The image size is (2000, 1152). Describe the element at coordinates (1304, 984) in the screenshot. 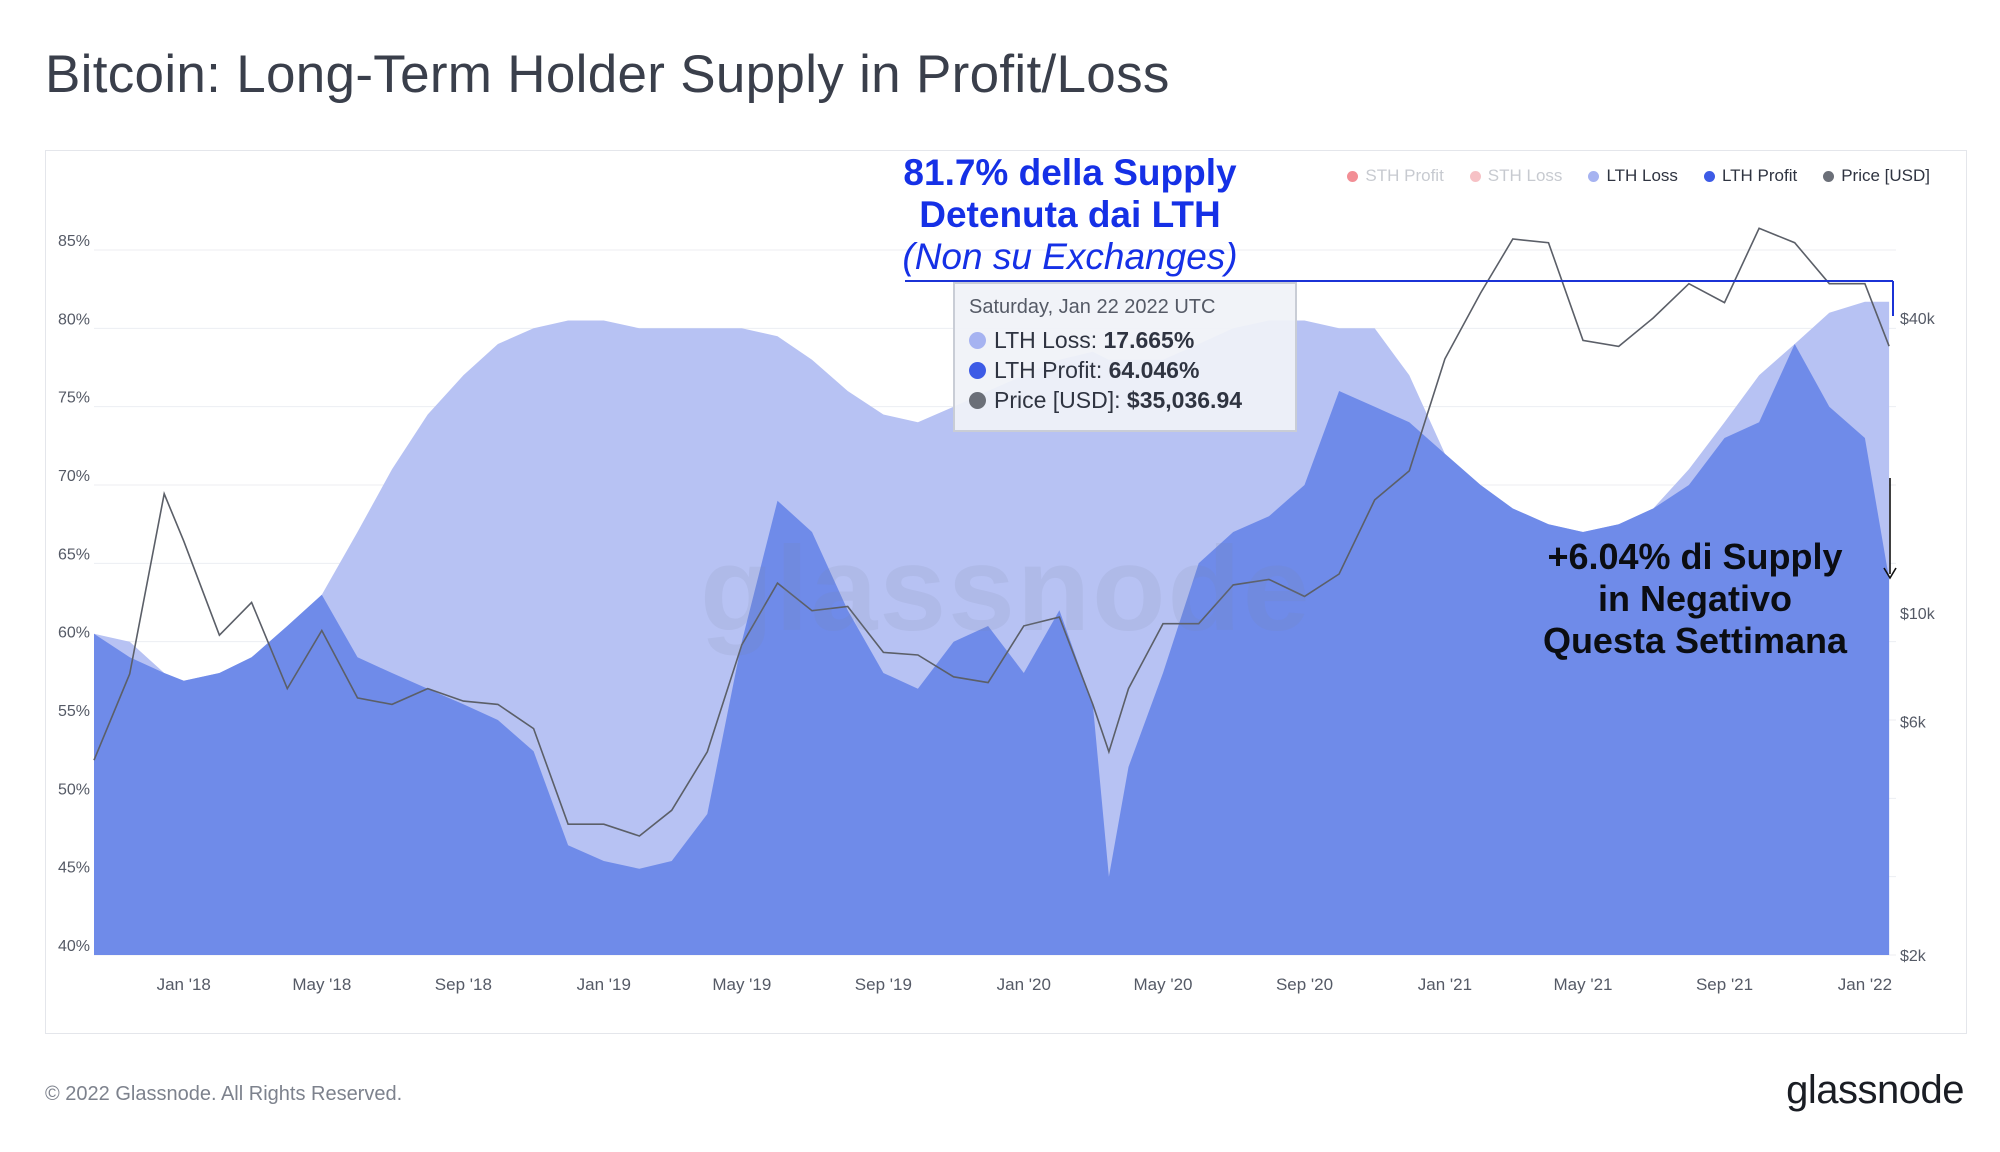

I see `x-tick-label: Sep '20` at that location.